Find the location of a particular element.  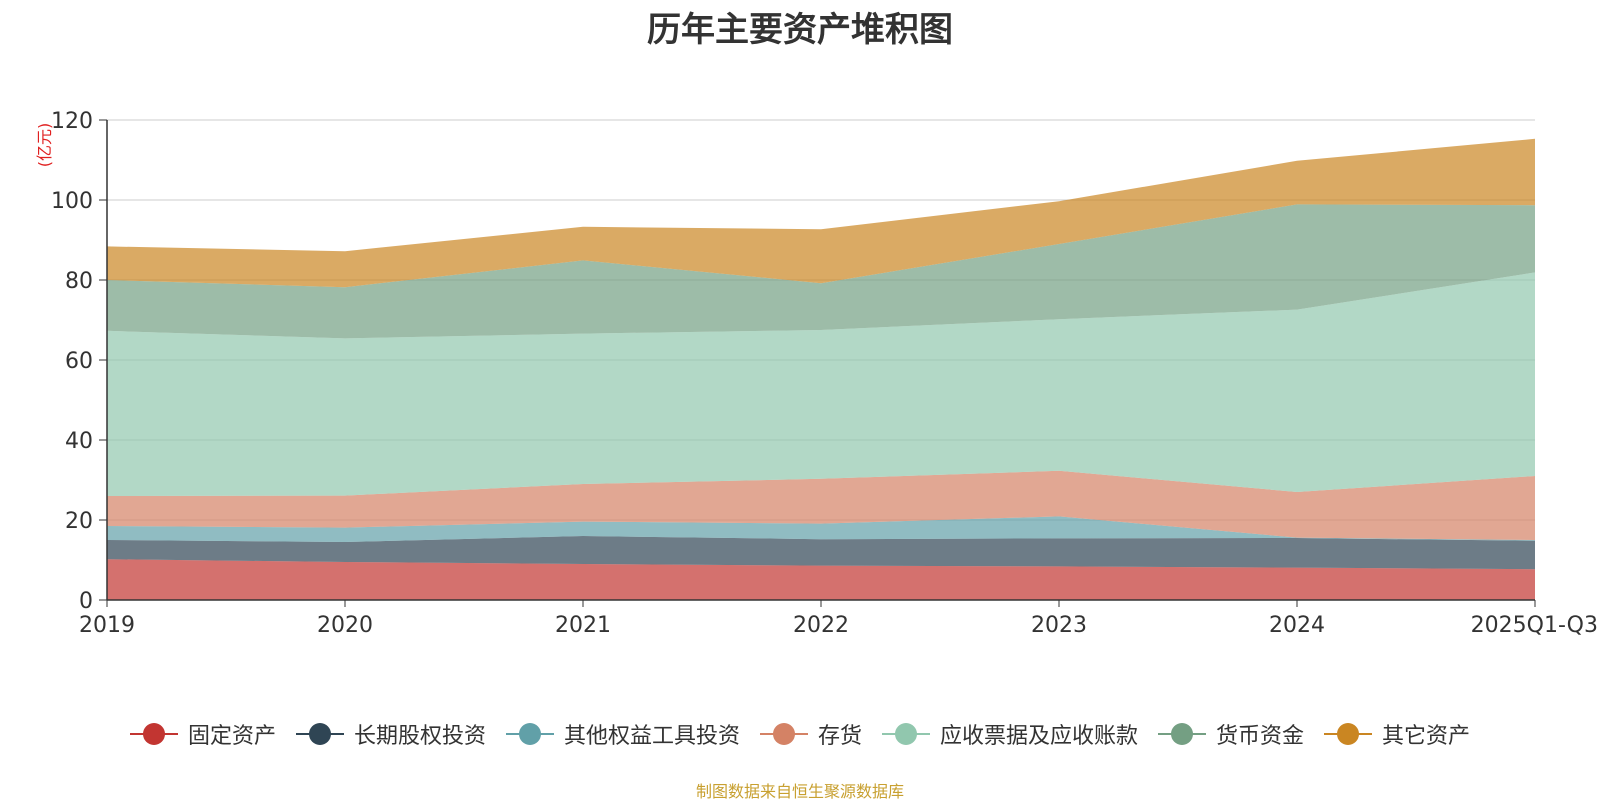

legend-label: 应收票据及应收账款 is located at coordinates (1039, 736).